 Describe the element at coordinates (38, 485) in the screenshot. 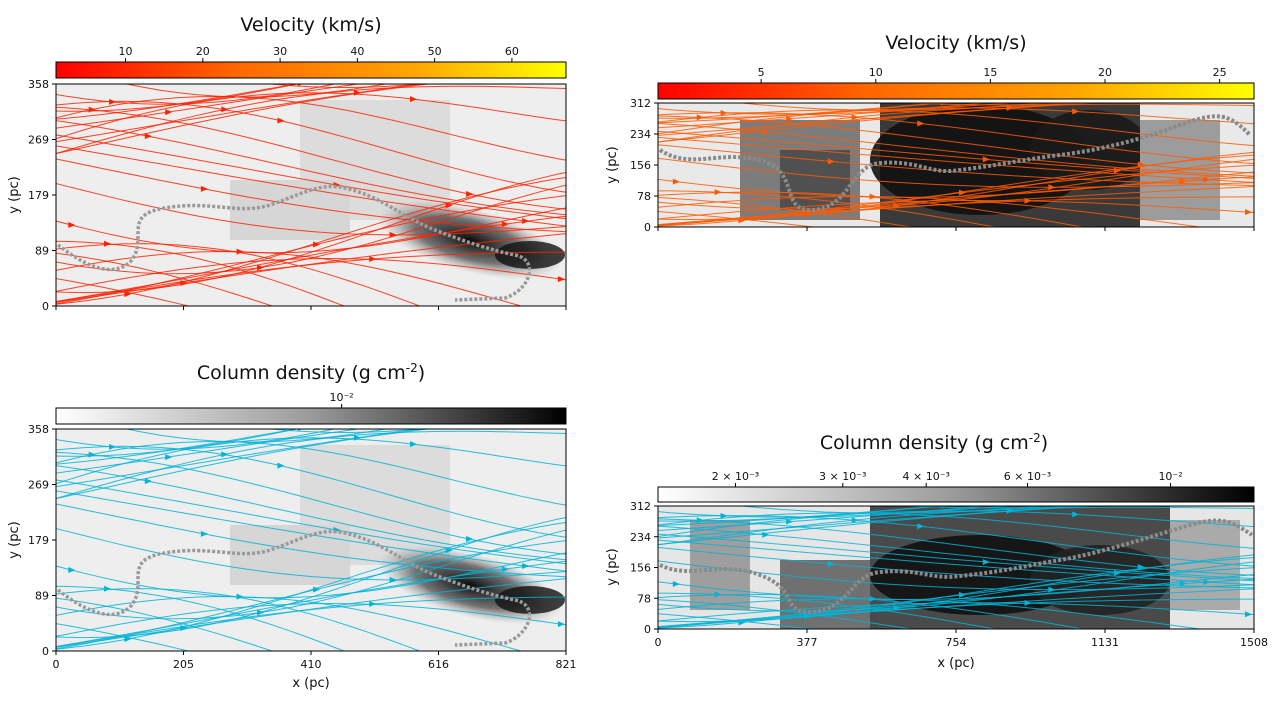

I see `y-tick-label: 269` at that location.